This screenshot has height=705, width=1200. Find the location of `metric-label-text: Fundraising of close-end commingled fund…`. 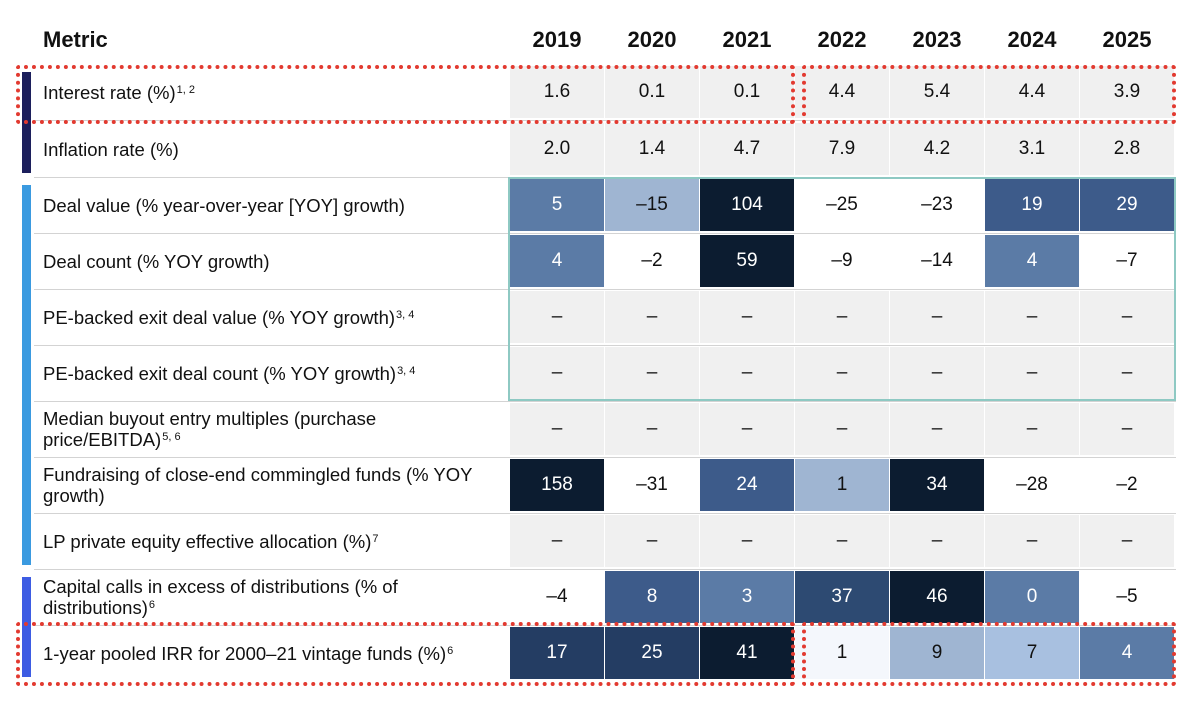

metric-label-text: Fundraising of close-end commingled fund… is located at coordinates (268, 485).